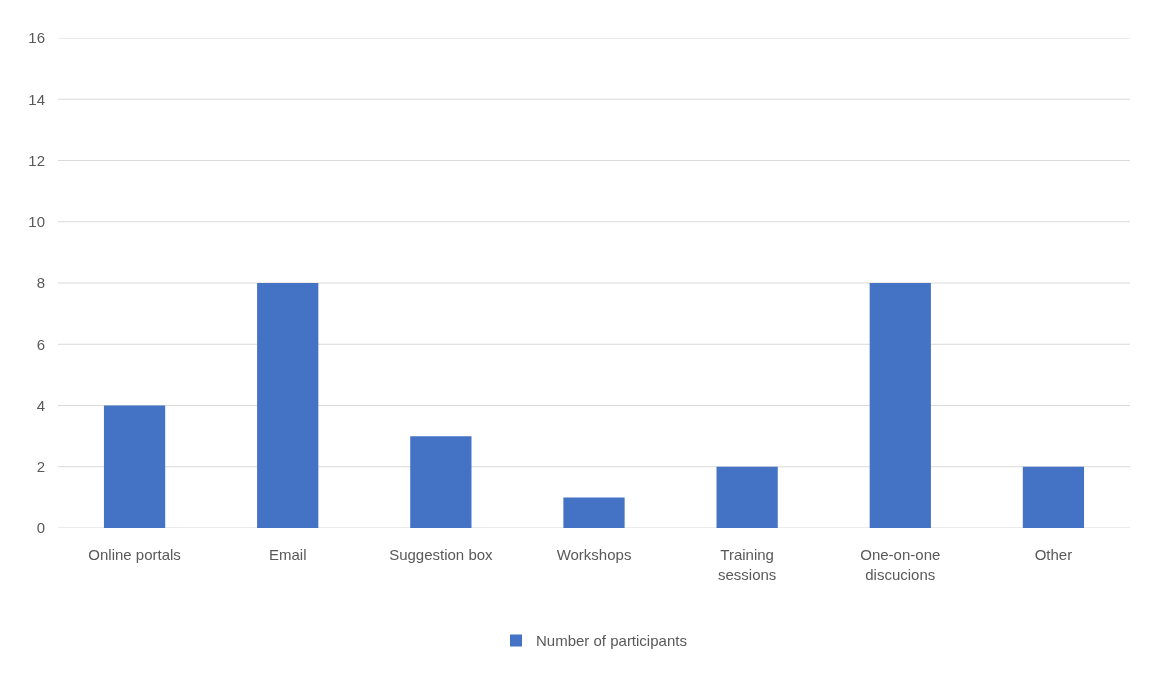  Describe the element at coordinates (594, 554) in the screenshot. I see `x-tick-label: Workshops` at that location.